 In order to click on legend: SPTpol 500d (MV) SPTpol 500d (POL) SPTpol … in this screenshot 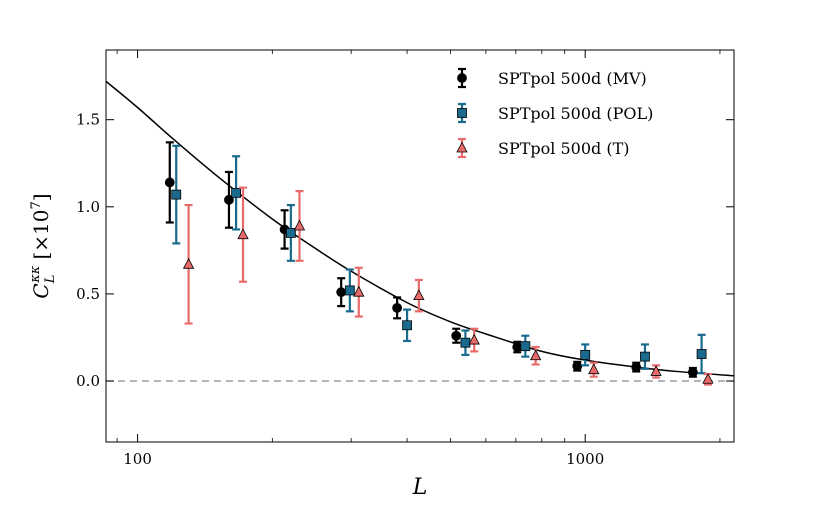, I will do `click(554, 113)`.